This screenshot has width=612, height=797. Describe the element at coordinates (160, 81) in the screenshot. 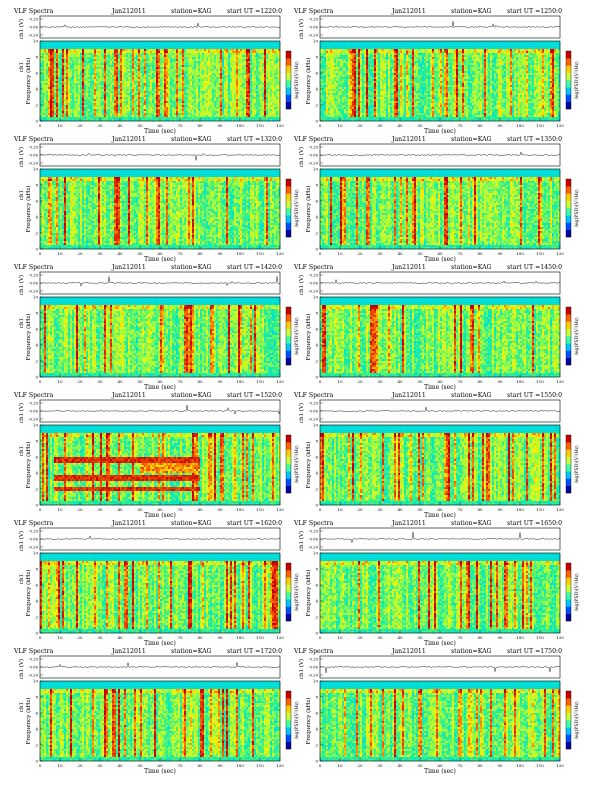

I see `spectrogram-image` at that location.